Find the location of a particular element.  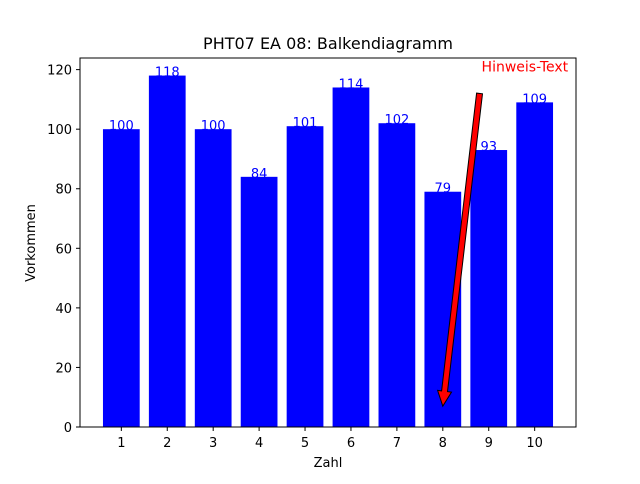

x-tick-label-8: 8 is located at coordinates (443, 443).